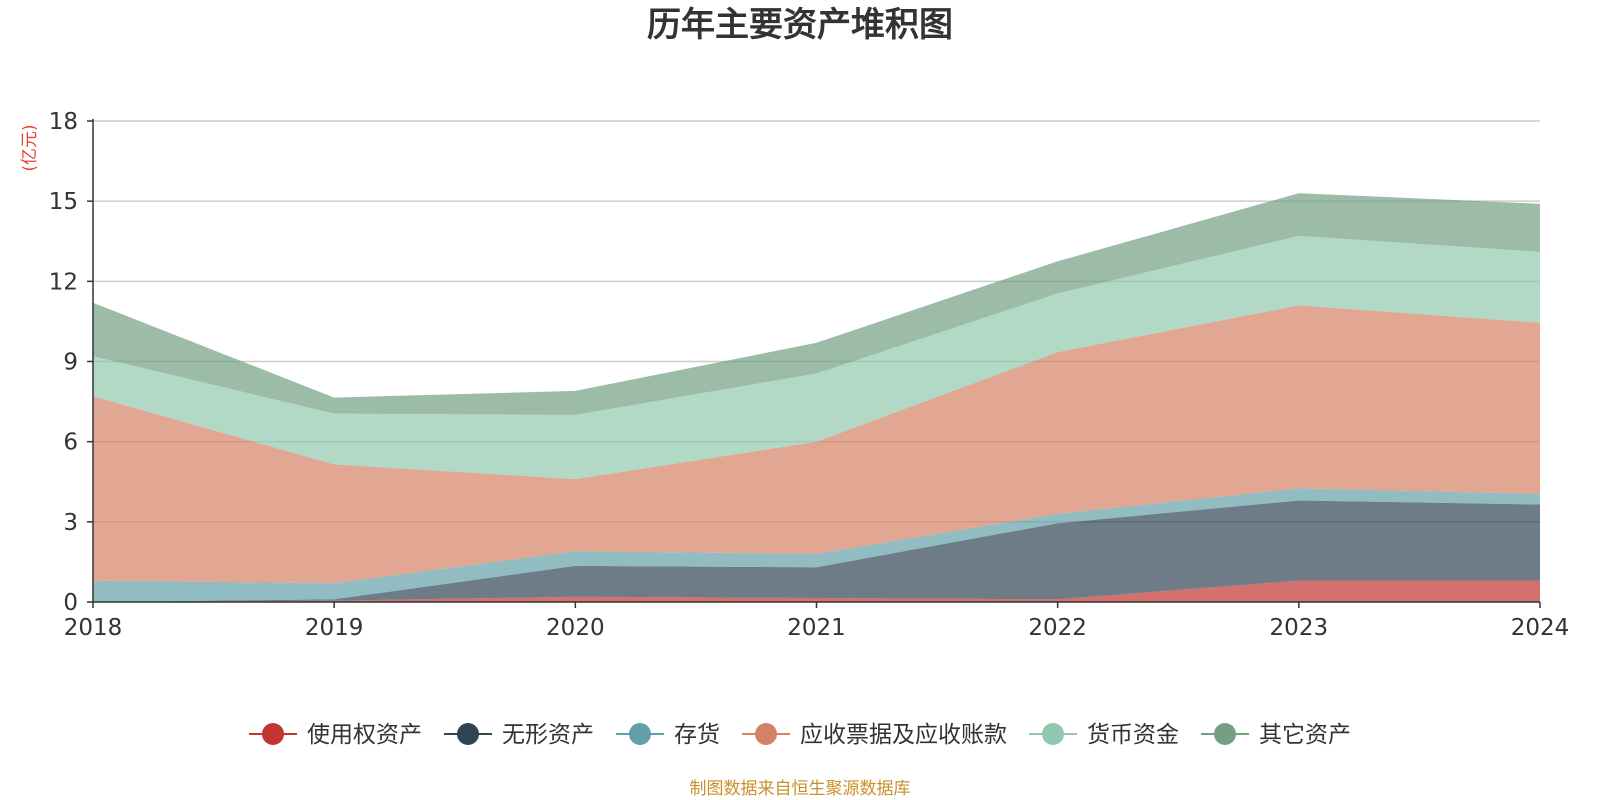 This screenshot has width=1600, height=800. I want to click on x-tick-label-2018: 2018, so click(93, 628).